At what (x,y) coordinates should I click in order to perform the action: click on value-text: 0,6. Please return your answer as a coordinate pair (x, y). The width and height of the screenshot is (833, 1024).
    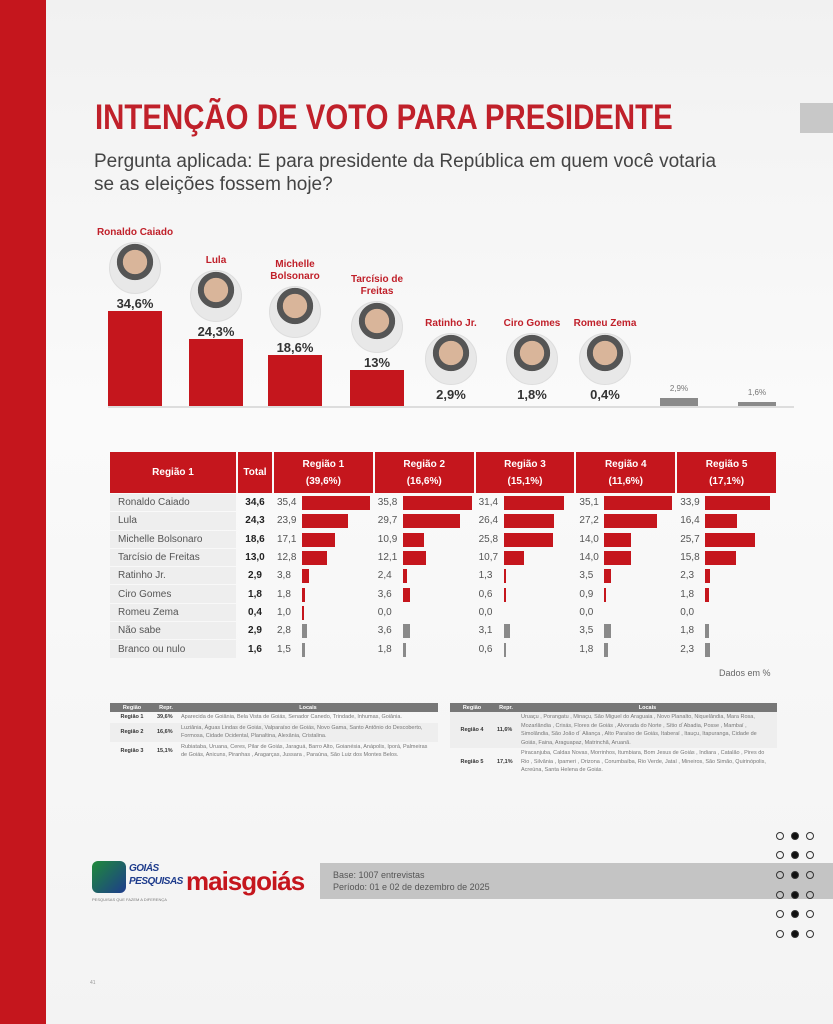
    Looking at the image, I should click on (485, 649).